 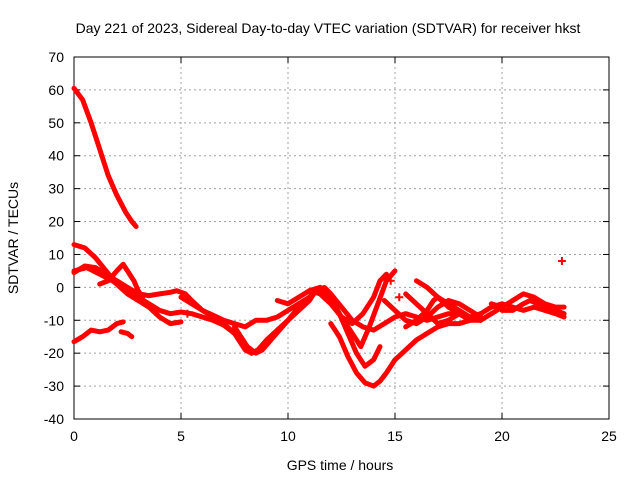 I want to click on x-tick-label: 20, so click(x=502, y=436).